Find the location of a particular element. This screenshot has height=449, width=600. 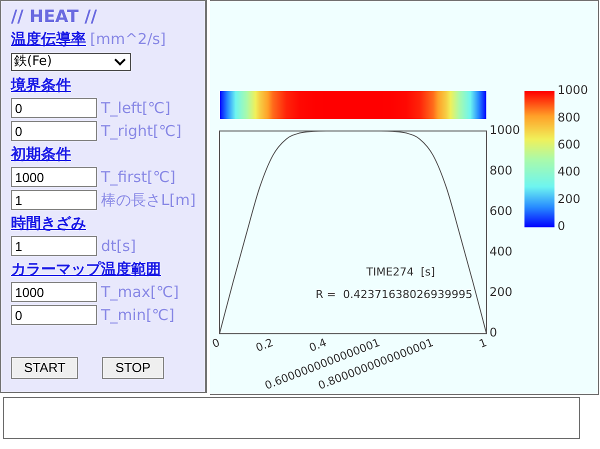

text: 時間きざみ is located at coordinates (48, 223).